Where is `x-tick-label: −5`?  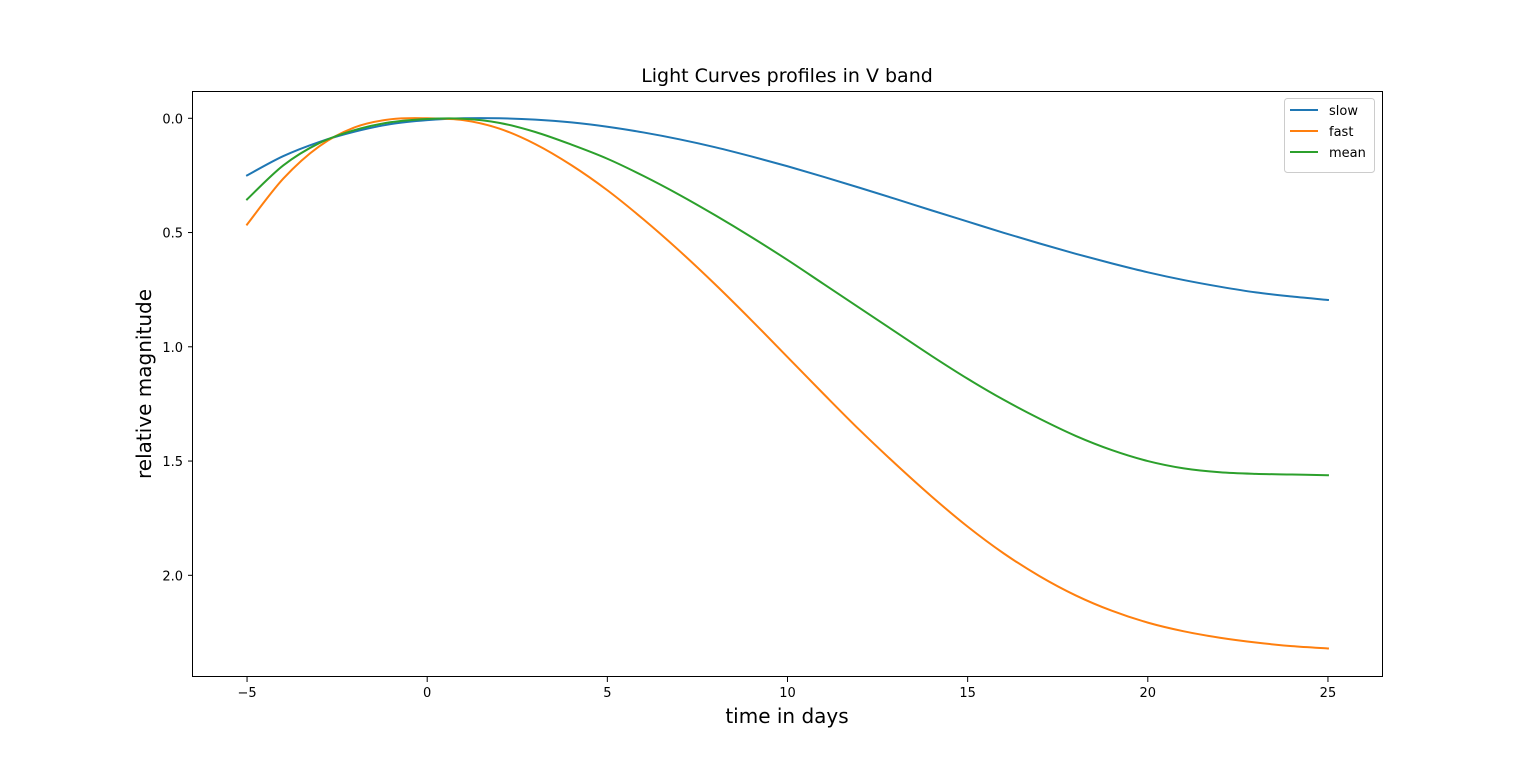
x-tick-label: −5 is located at coordinates (246, 693).